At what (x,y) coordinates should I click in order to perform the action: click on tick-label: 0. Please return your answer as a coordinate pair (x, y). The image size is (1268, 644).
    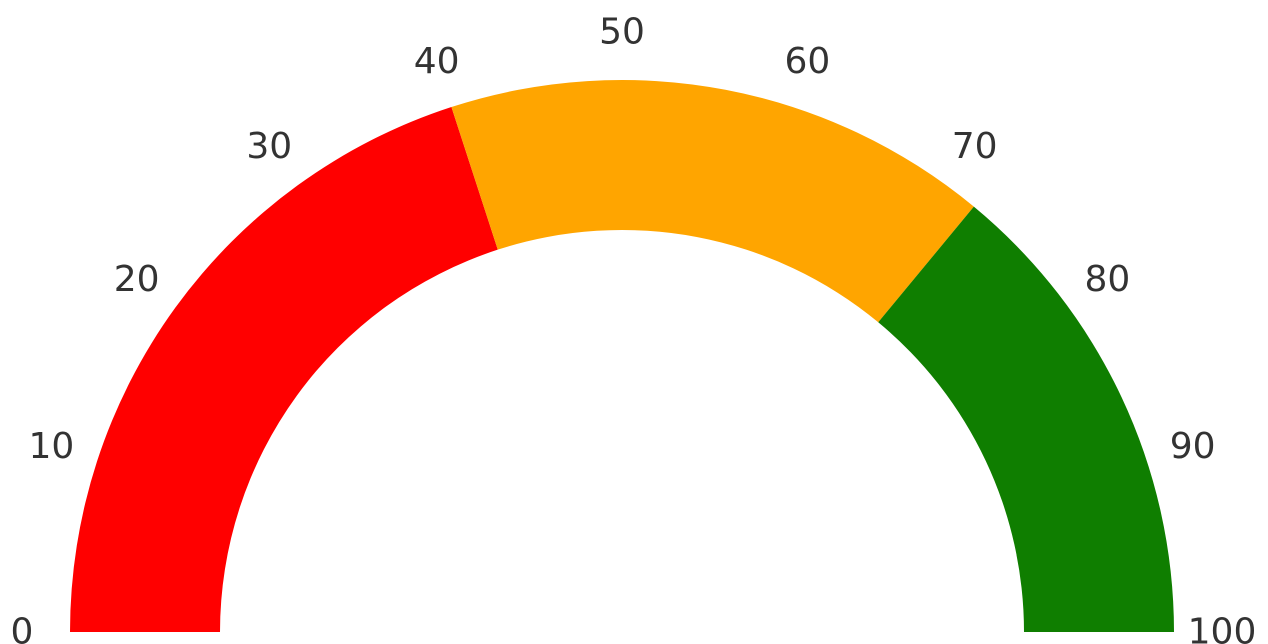
    Looking at the image, I should click on (22, 628).